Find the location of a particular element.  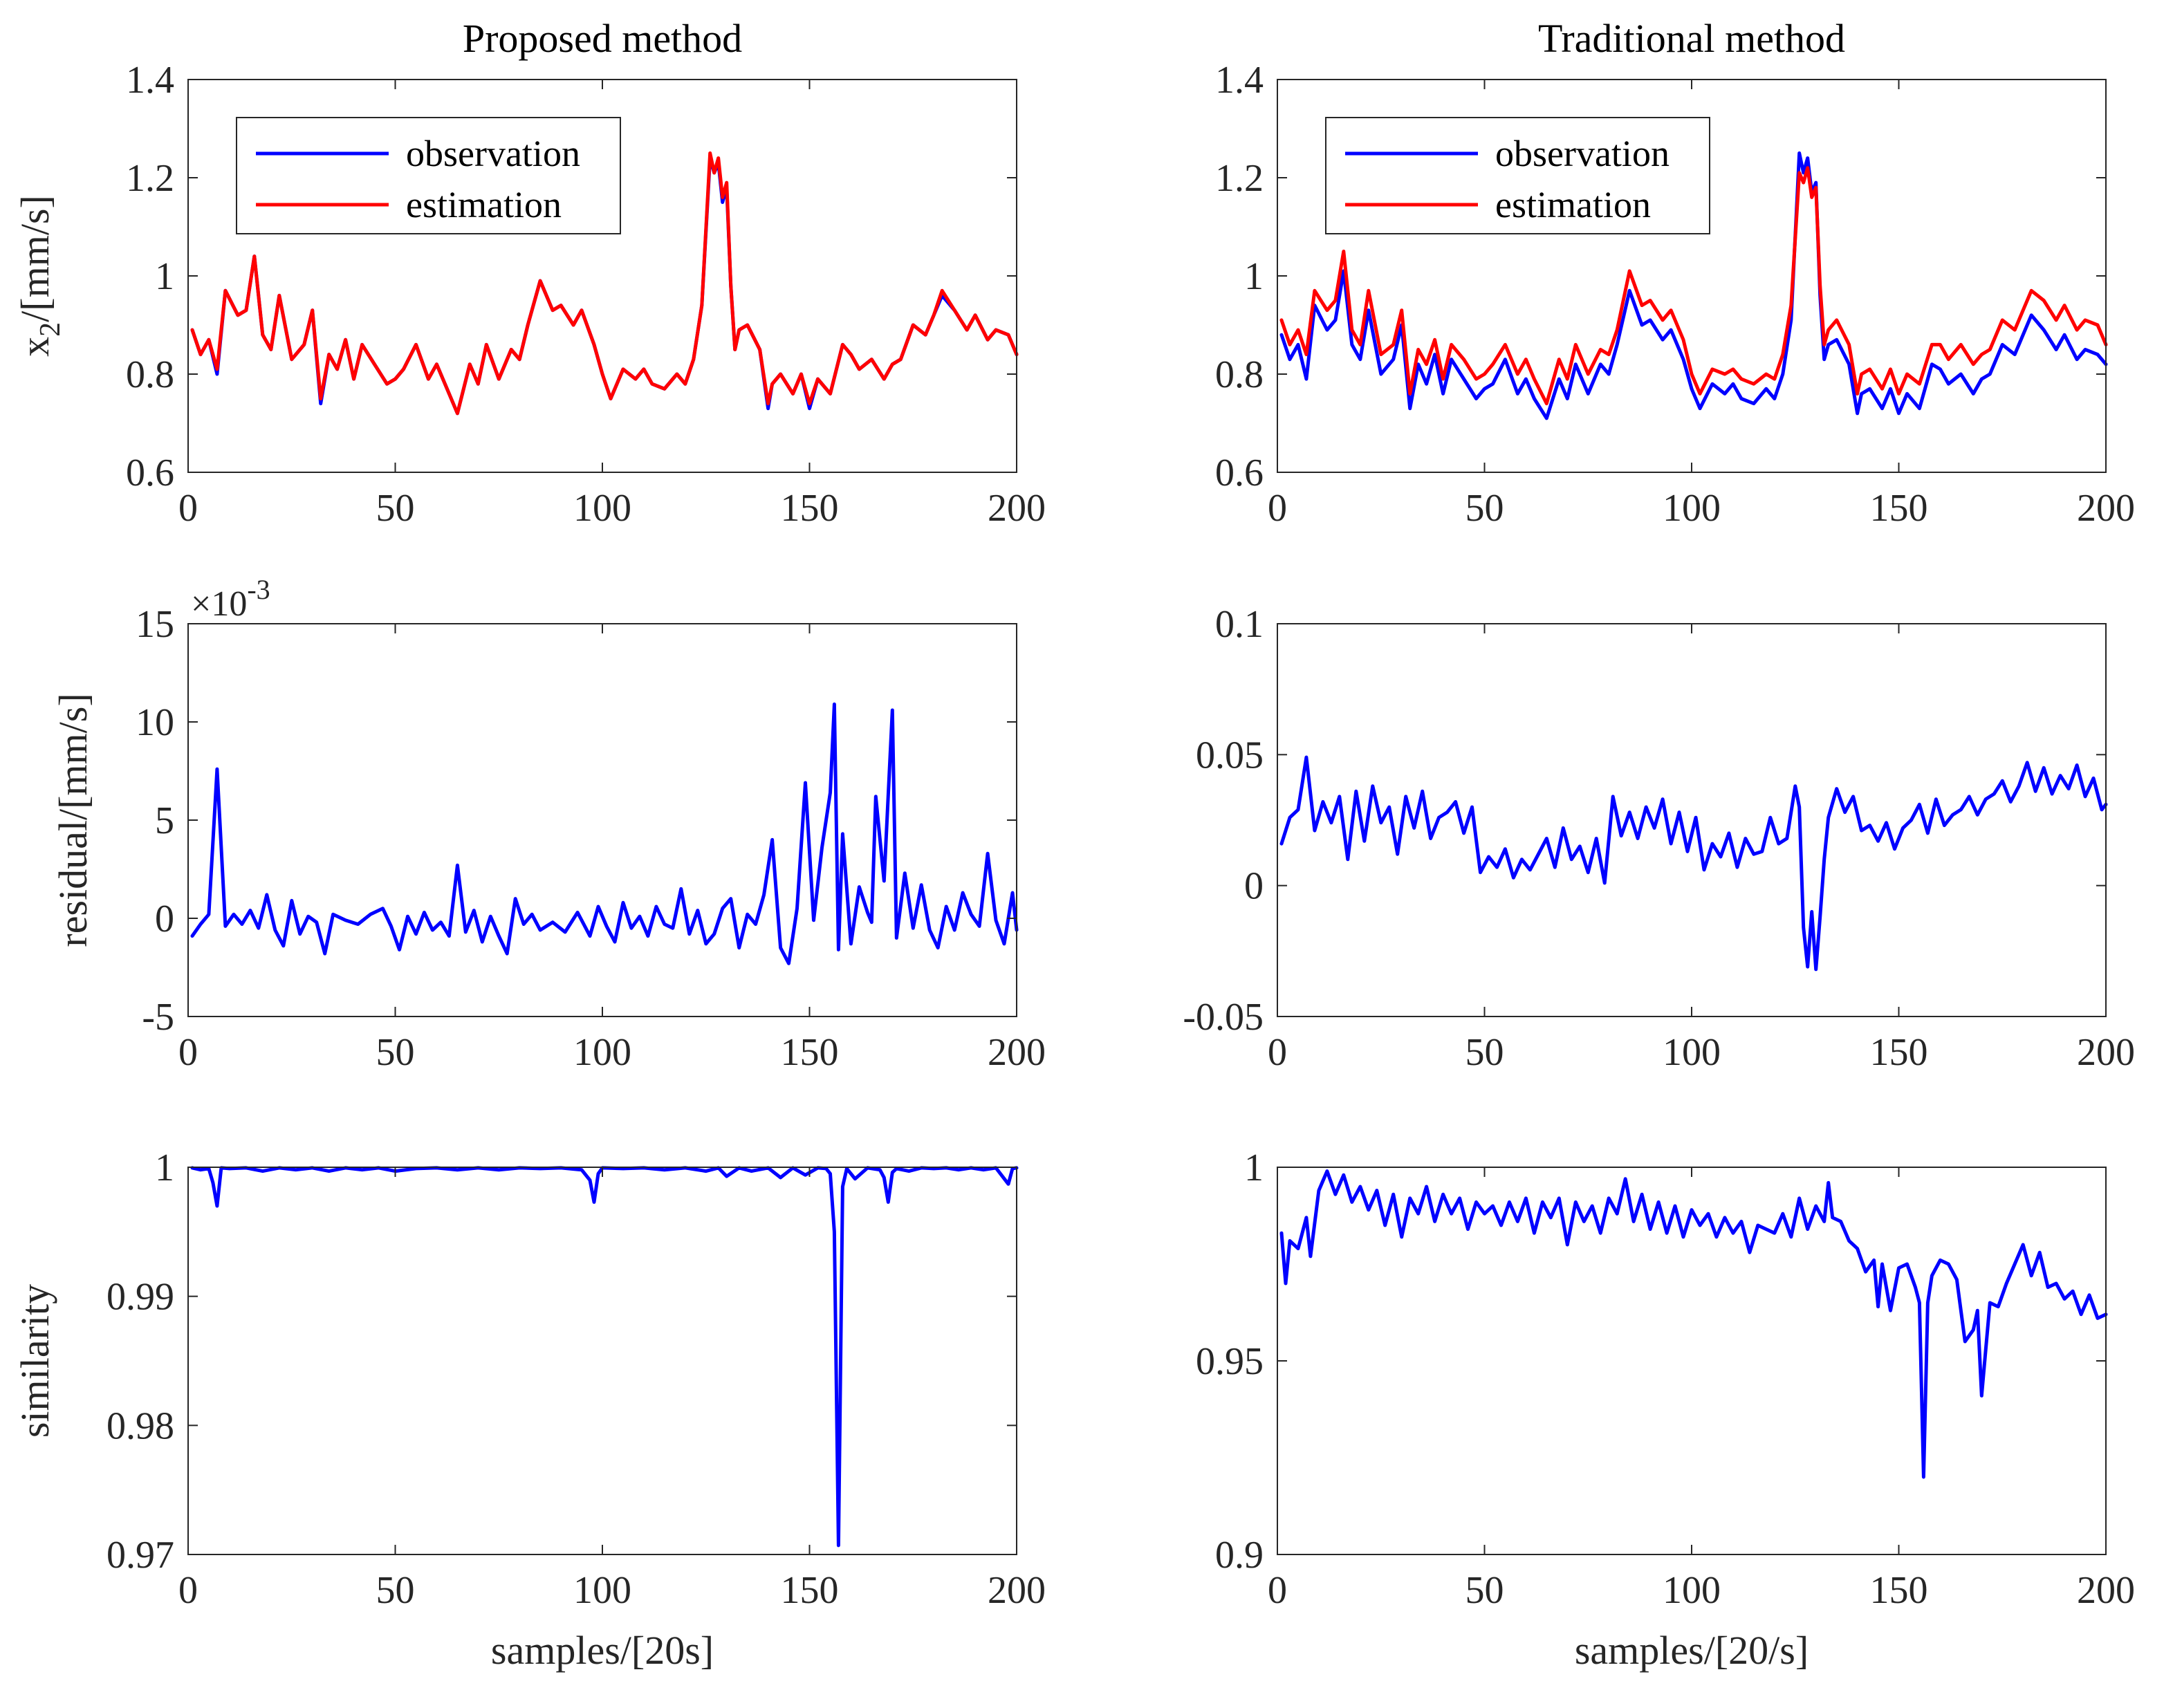

y-tick-label: 0.05 is located at coordinates (1230, 755).